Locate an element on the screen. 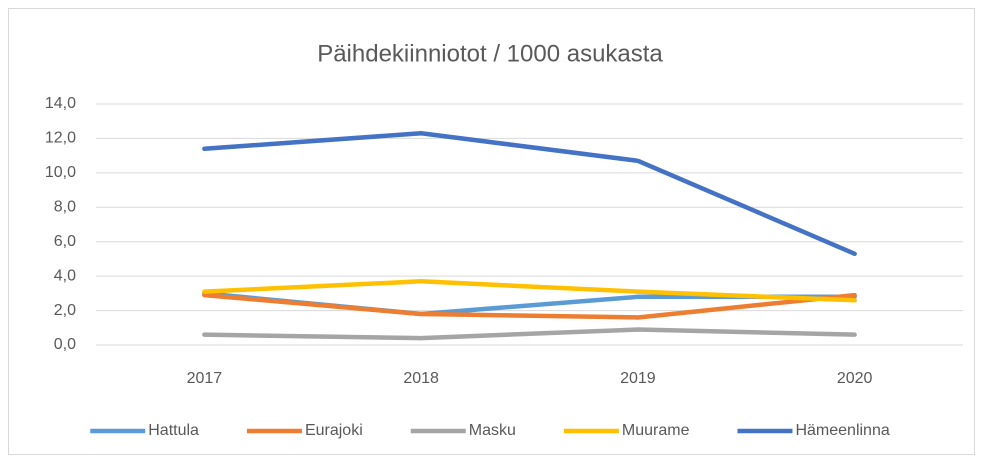 The image size is (981, 466). y-tick-label: 0,0 is located at coordinates (65, 344).